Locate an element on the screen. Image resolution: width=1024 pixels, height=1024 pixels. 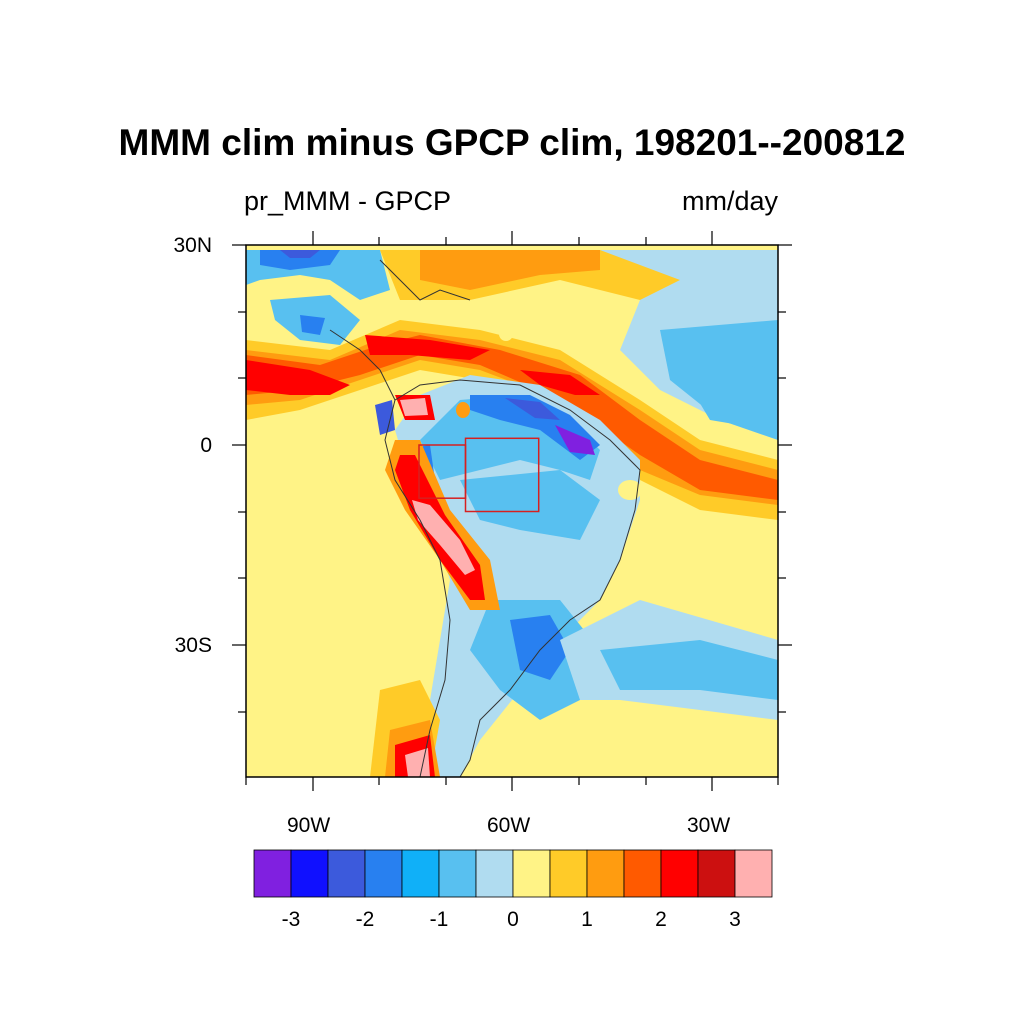
colorbar-tick-label: 2 is located at coordinates (661, 919).